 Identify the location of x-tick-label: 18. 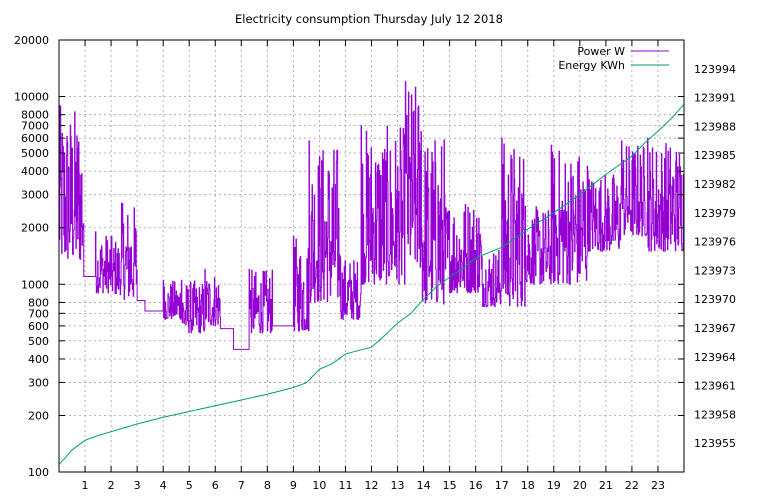
(528, 485).